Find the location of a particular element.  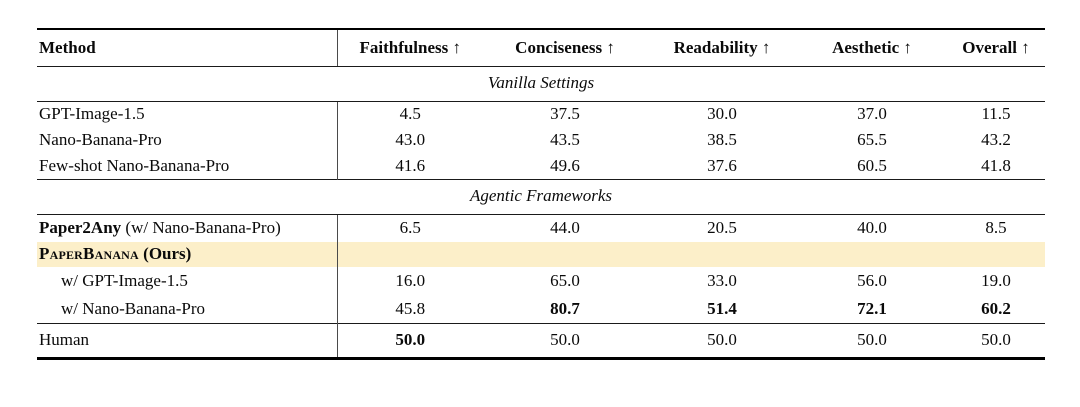

method-cell: Human is located at coordinates (187, 340).